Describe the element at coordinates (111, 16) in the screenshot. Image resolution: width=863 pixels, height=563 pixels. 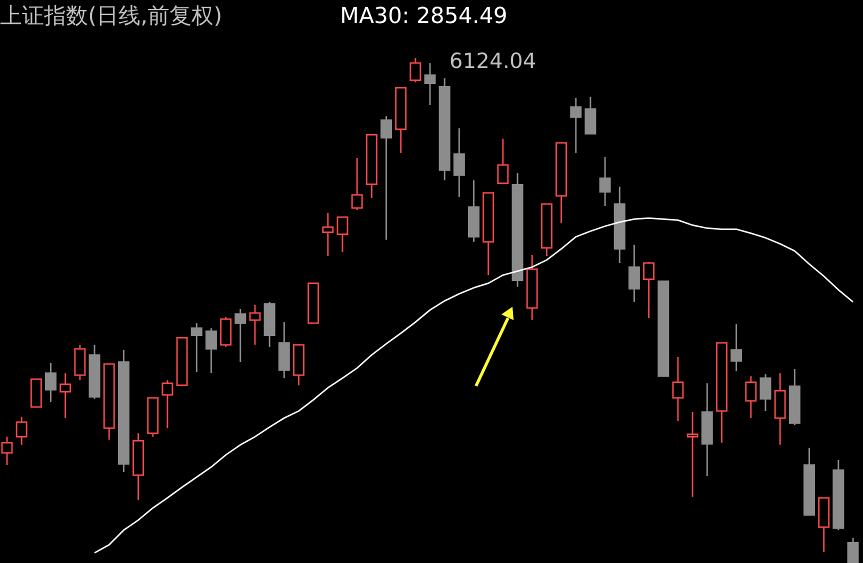
I see `chart-title: 上证指数(日线,前复权)` at that location.